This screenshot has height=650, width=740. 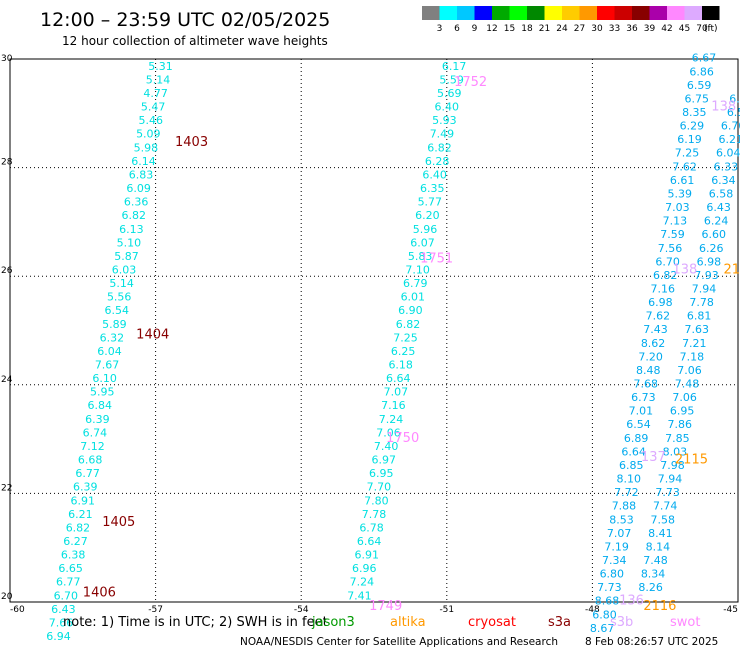 I want to click on track-point: 6.39, so click(x=97, y=419).